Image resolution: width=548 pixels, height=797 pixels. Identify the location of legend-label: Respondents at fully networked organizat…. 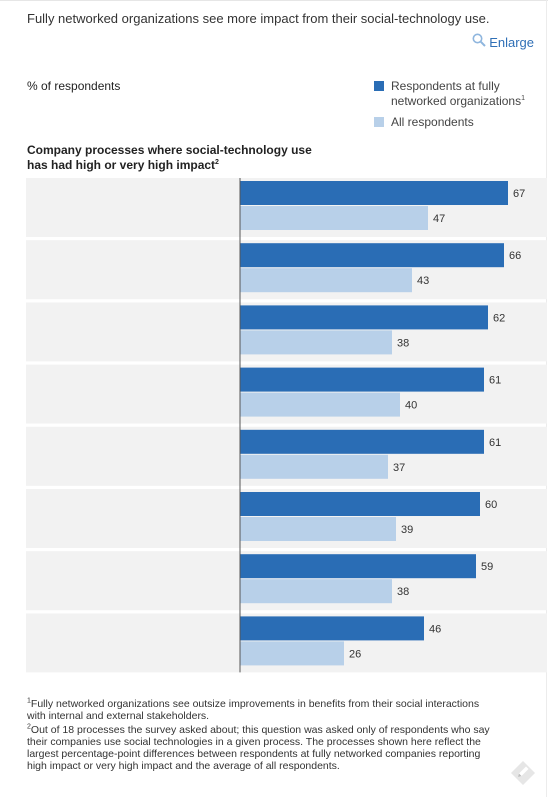
(458, 93).